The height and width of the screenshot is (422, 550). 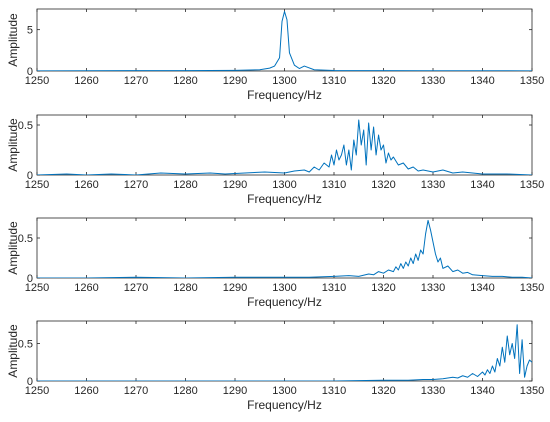 What do you see at coordinates (30, 31) in the screenshot?
I see `y-tick-label: 5` at bounding box center [30, 31].